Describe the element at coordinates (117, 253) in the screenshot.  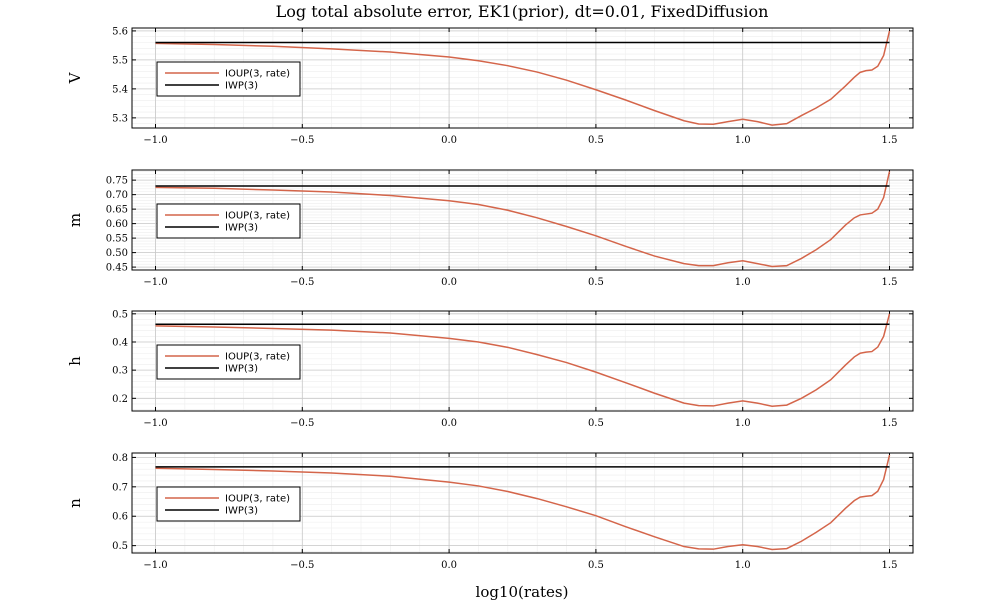
I see `y-tick-label: 0.50` at that location.